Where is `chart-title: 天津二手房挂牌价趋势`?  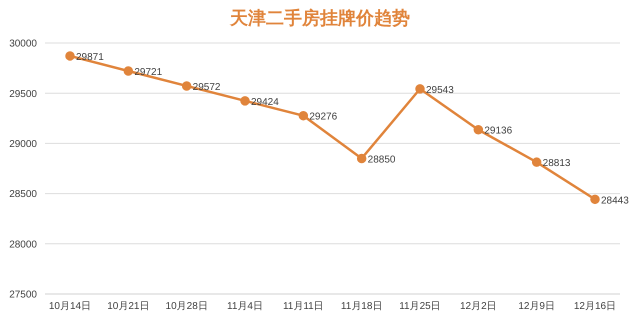 chart-title: 天津二手房挂牌价趋势 is located at coordinates (319, 18).